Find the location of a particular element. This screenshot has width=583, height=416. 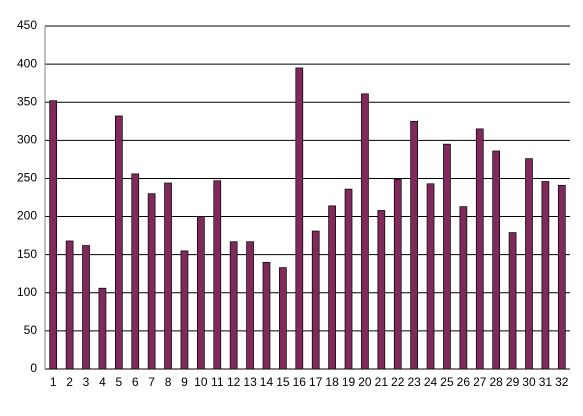

x-tick-label: 23 is located at coordinates (414, 382).